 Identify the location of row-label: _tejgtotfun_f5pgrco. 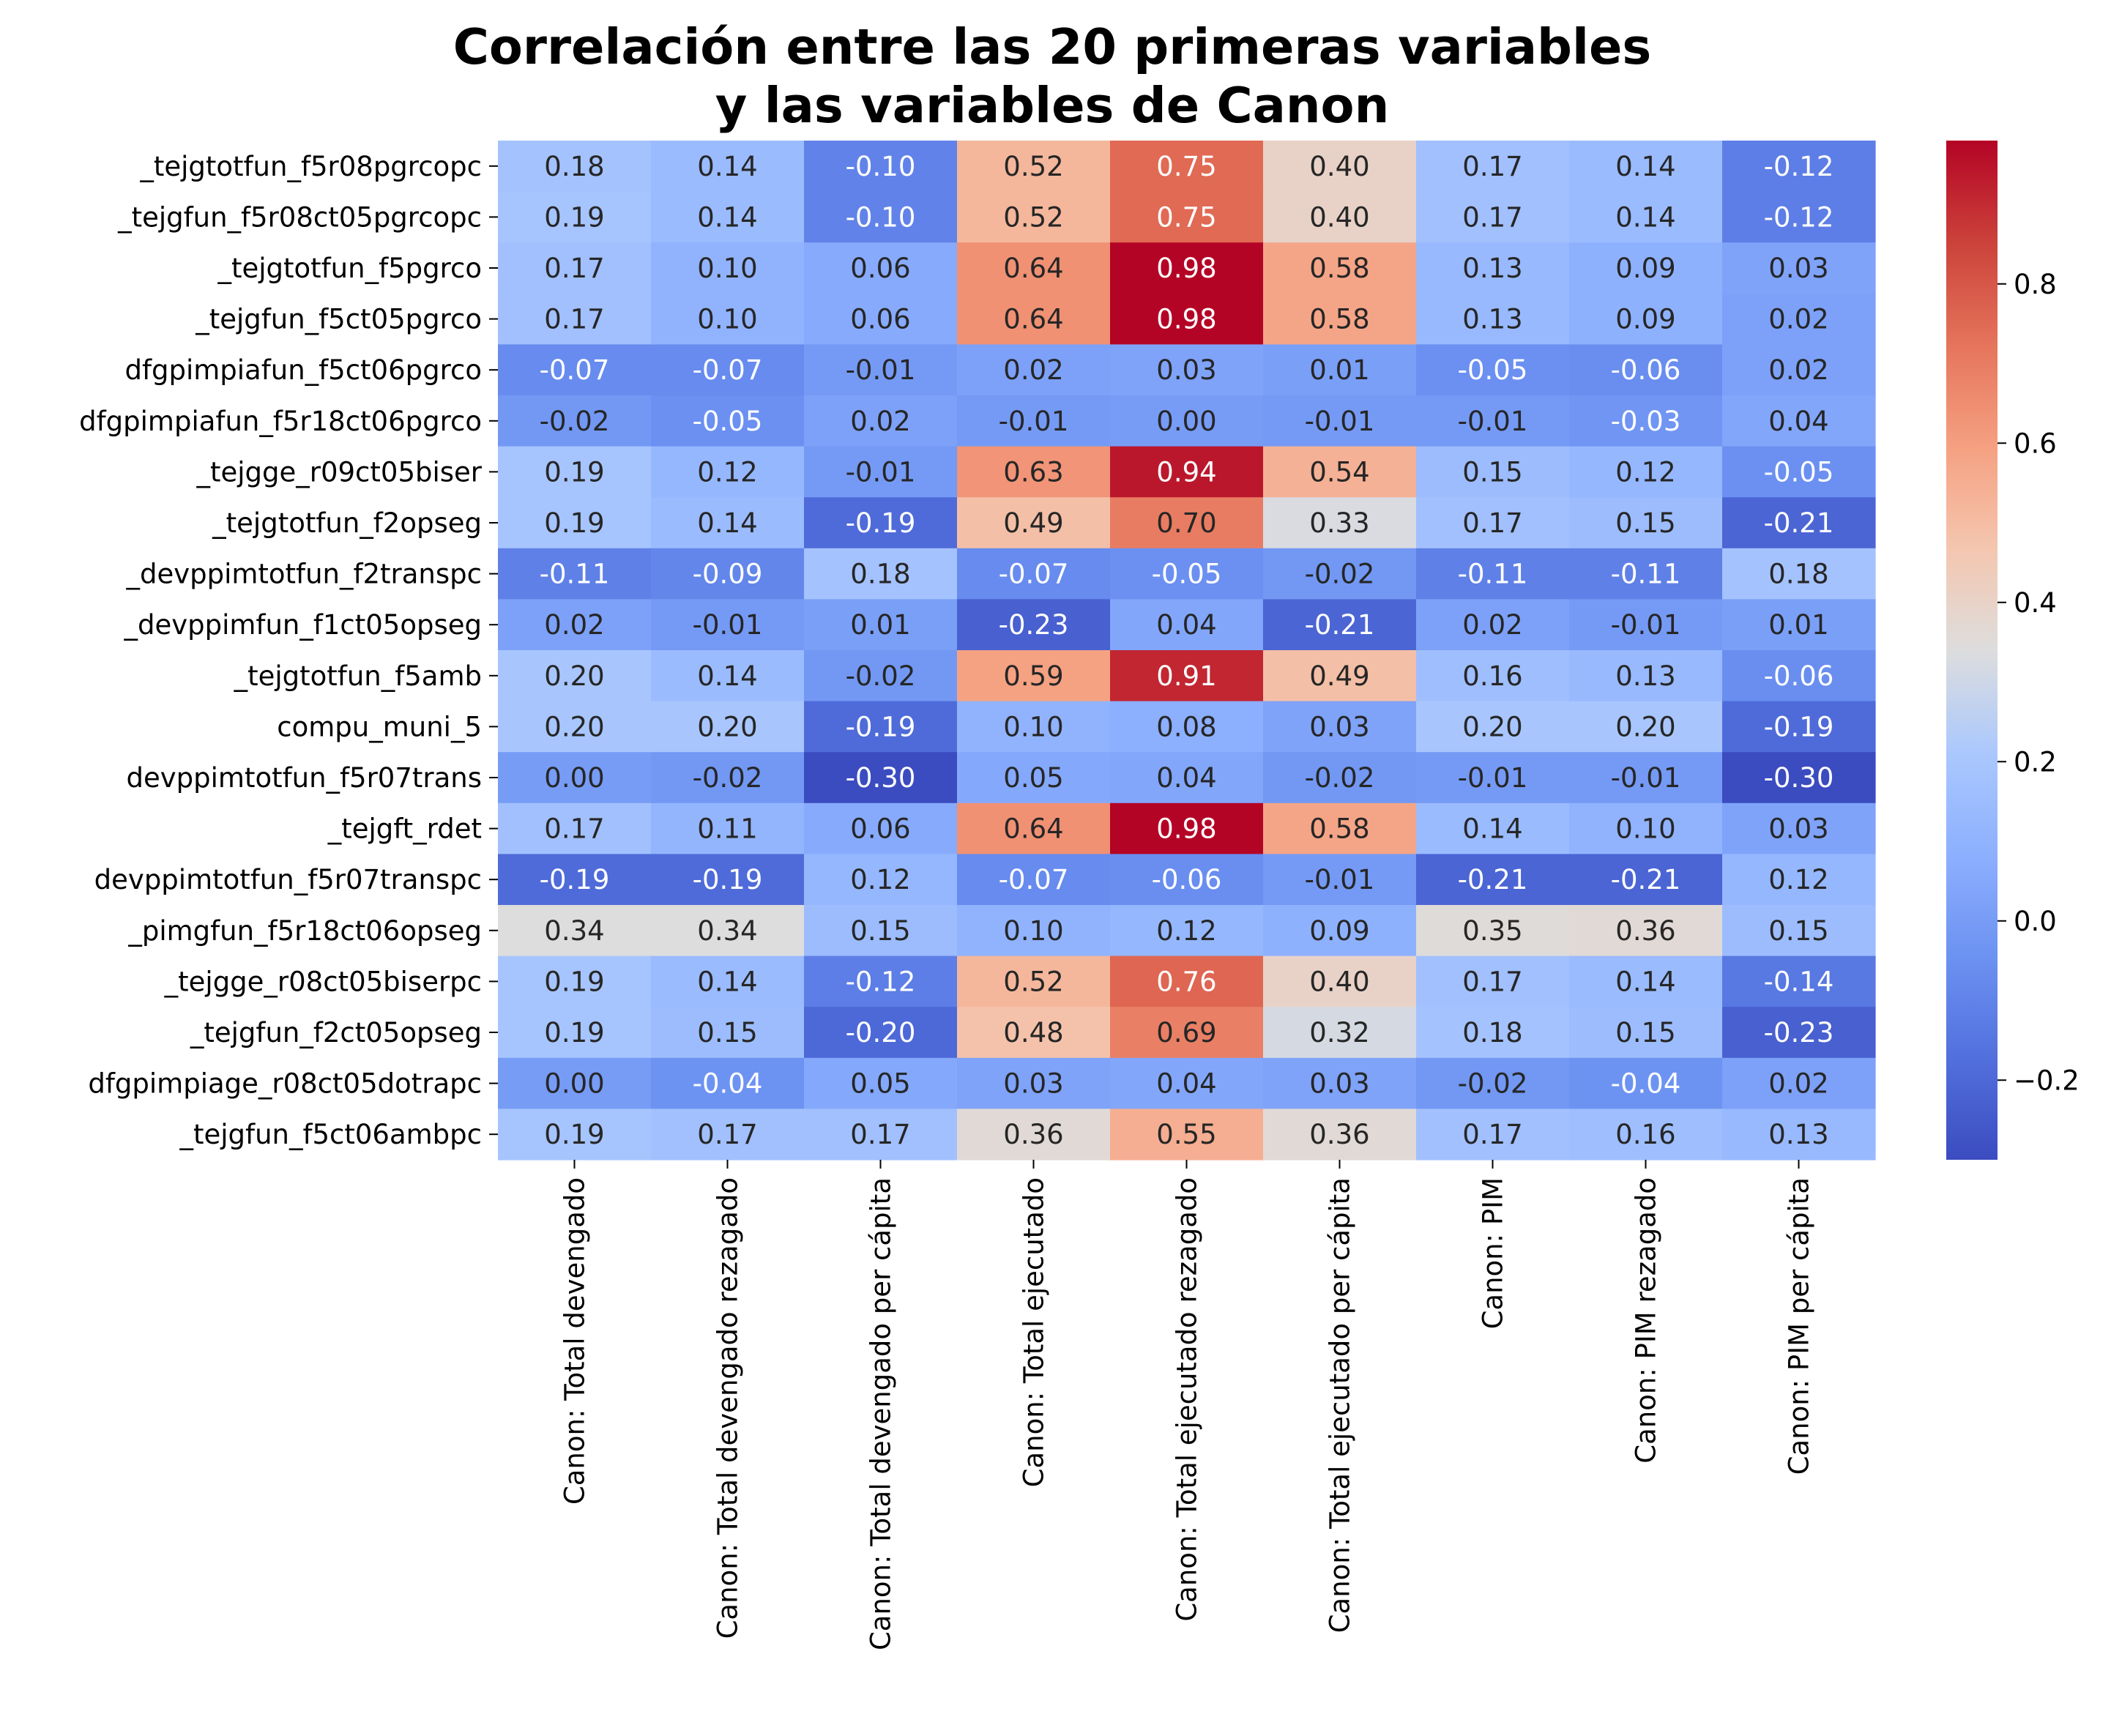
(349, 268).